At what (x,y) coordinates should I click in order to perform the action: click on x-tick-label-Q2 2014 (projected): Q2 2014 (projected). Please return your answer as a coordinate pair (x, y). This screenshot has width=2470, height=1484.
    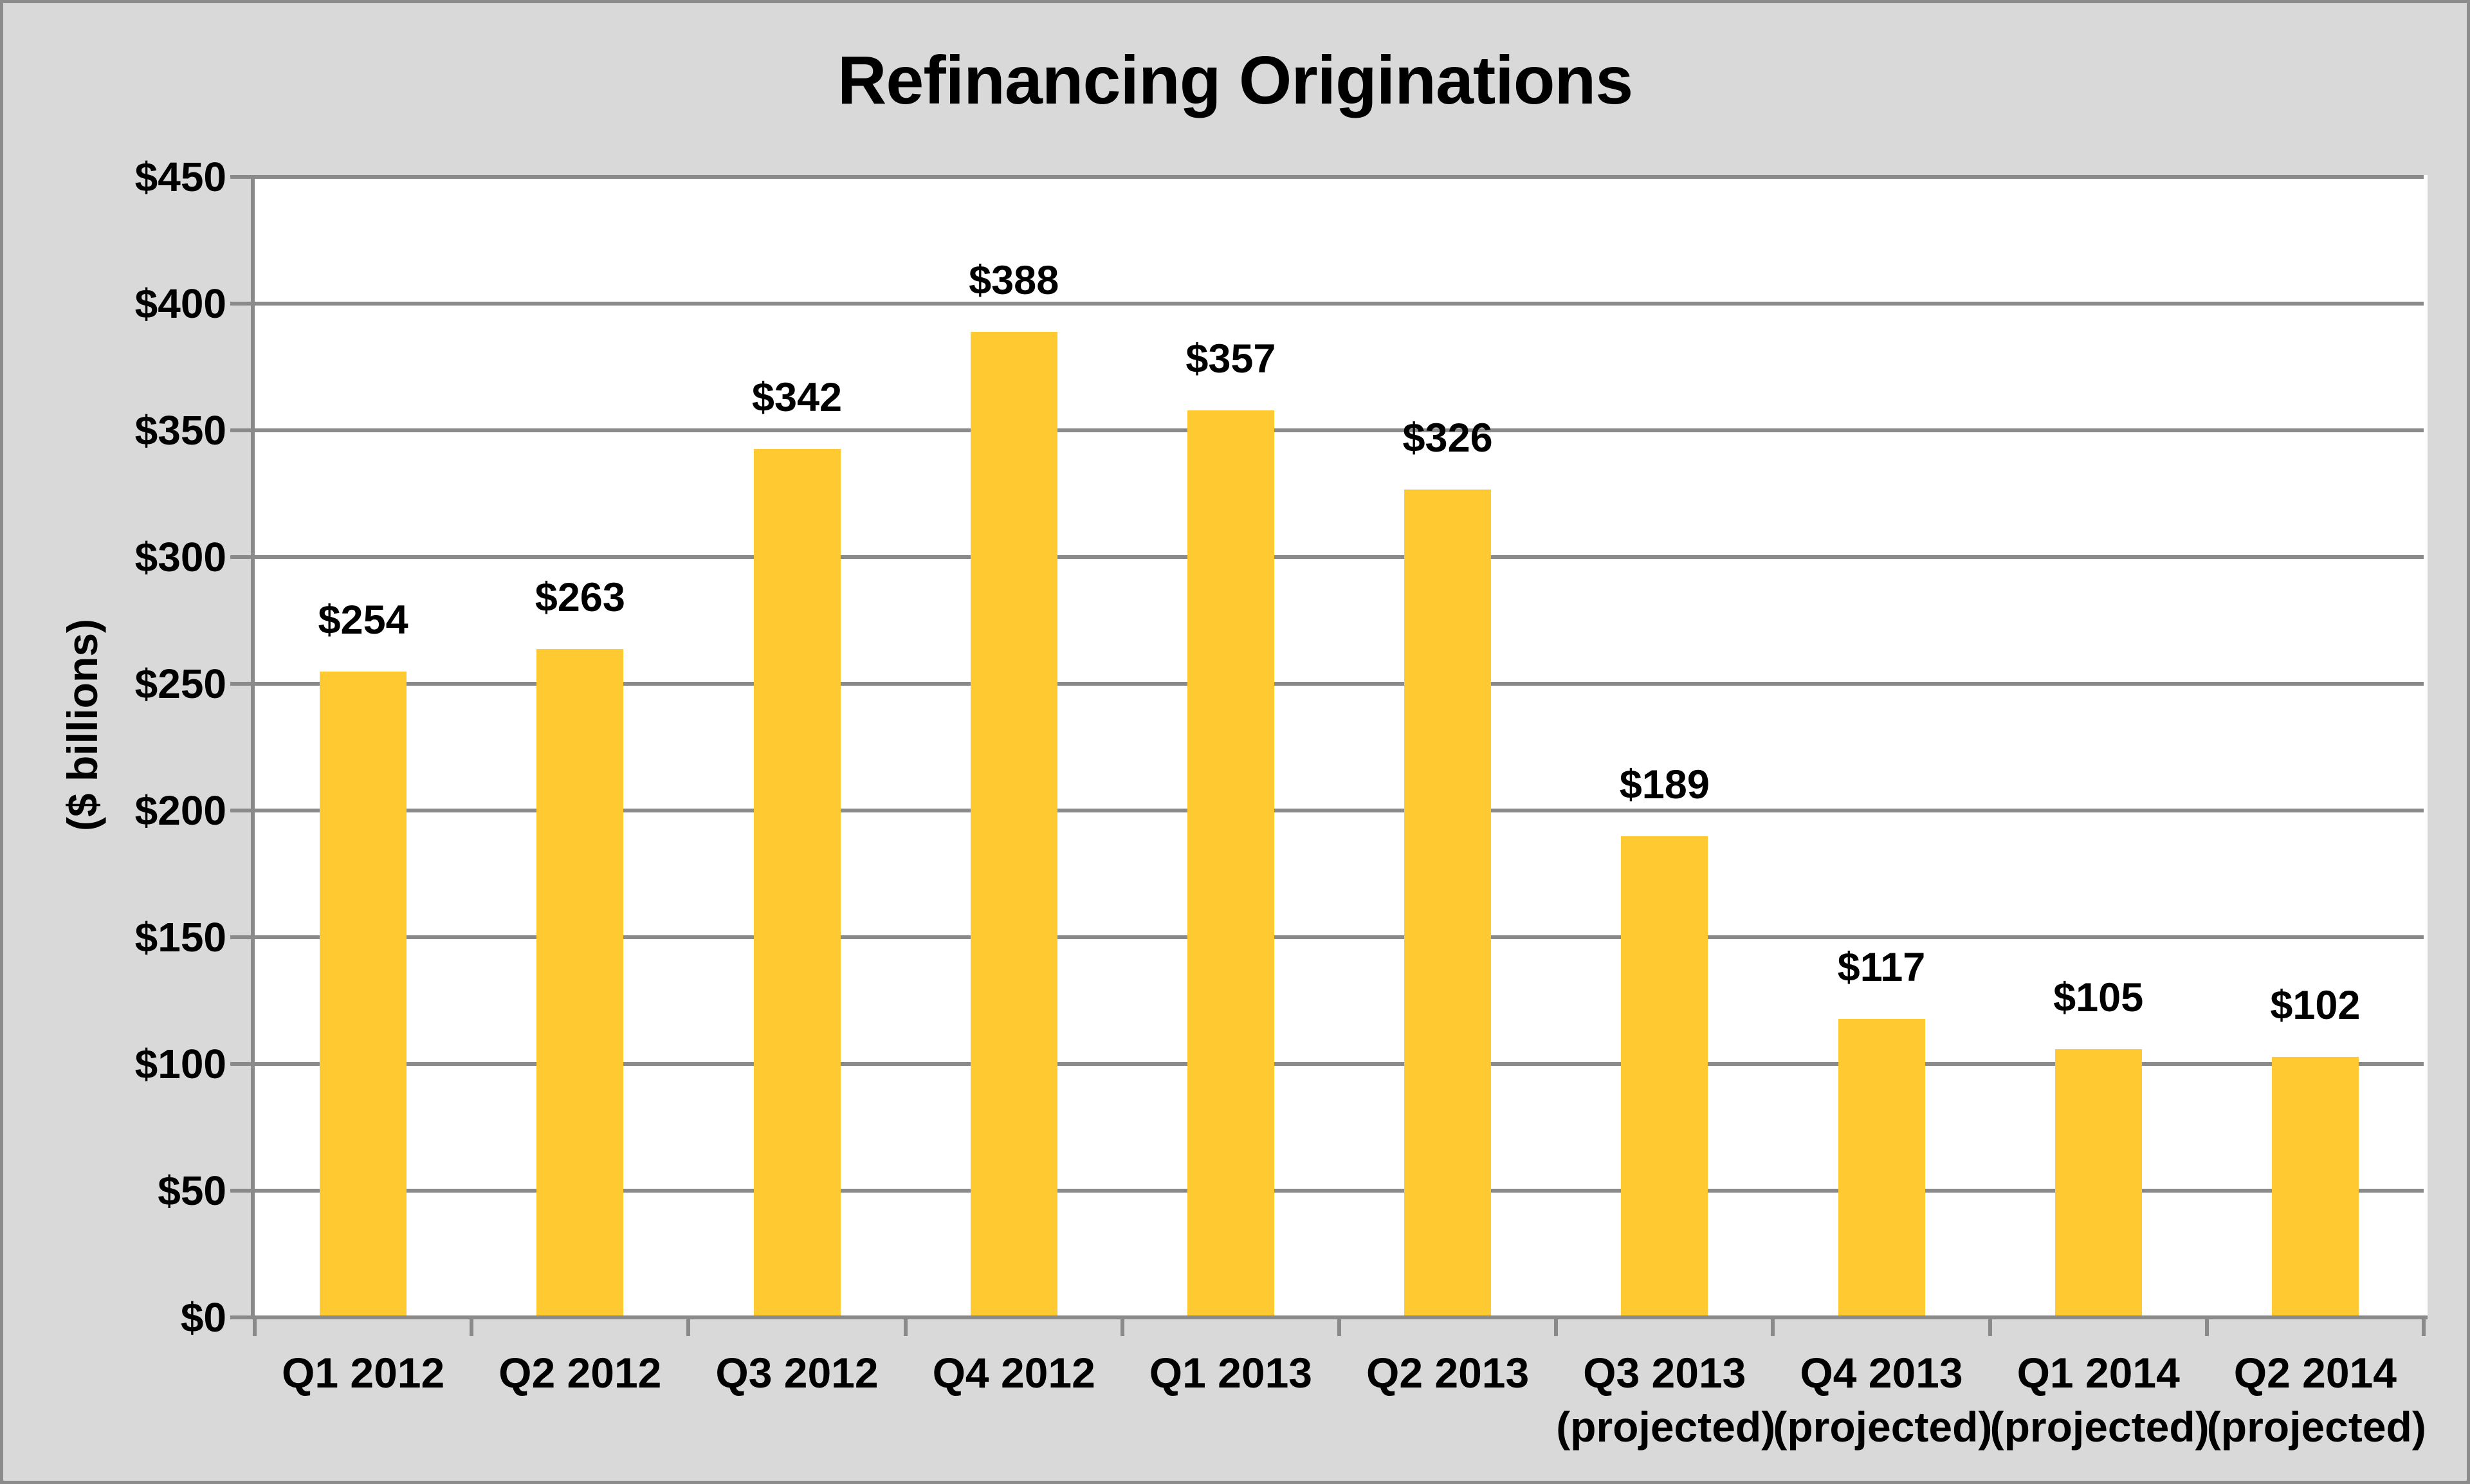
    Looking at the image, I should click on (2316, 1400).